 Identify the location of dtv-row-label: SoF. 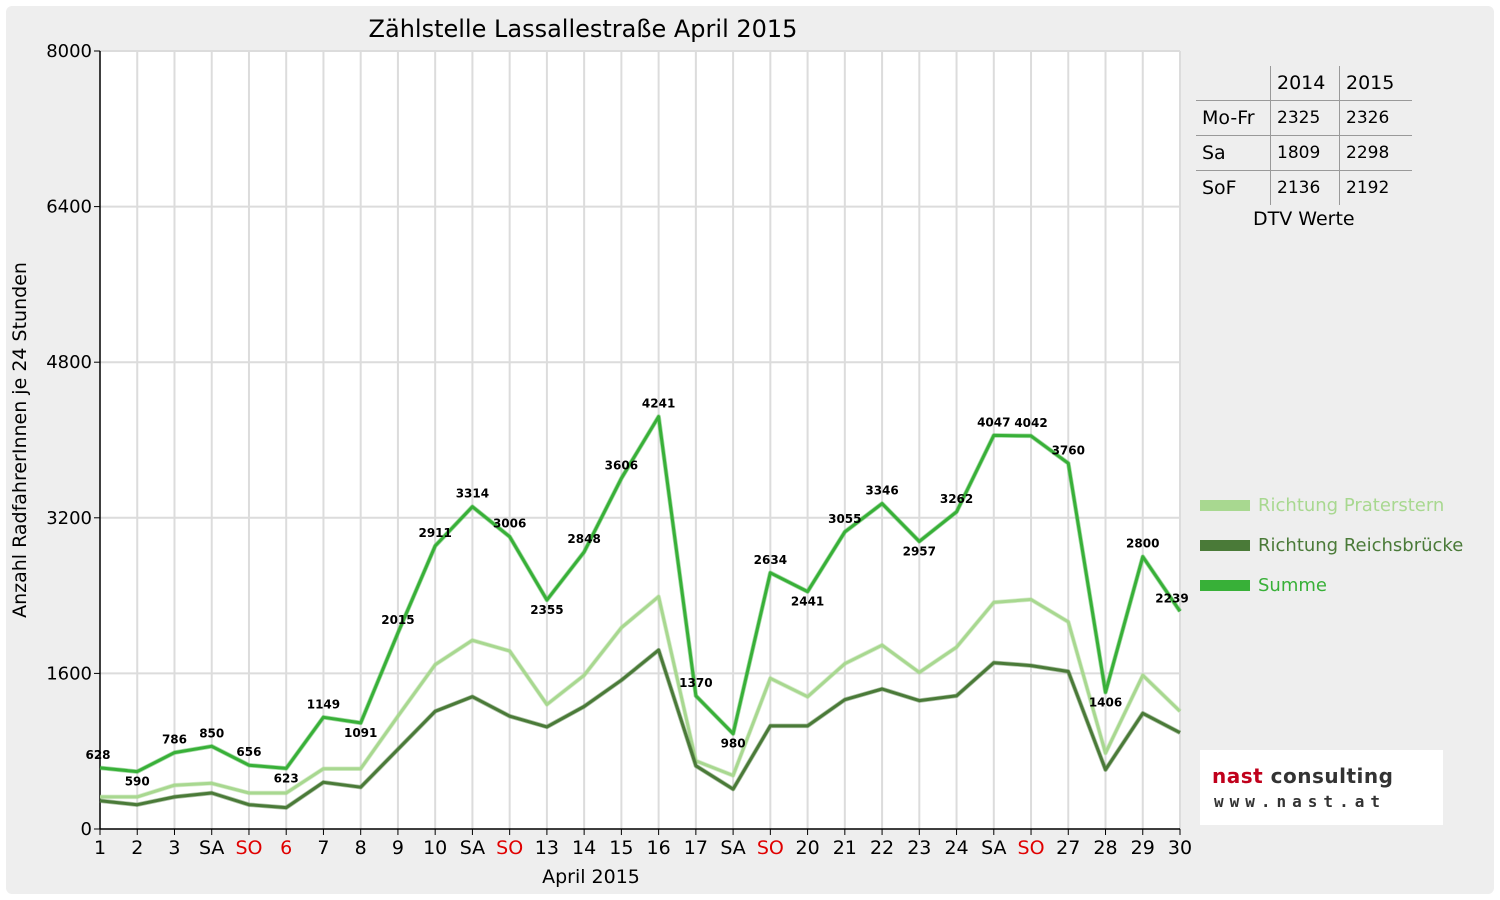
(1233, 187).